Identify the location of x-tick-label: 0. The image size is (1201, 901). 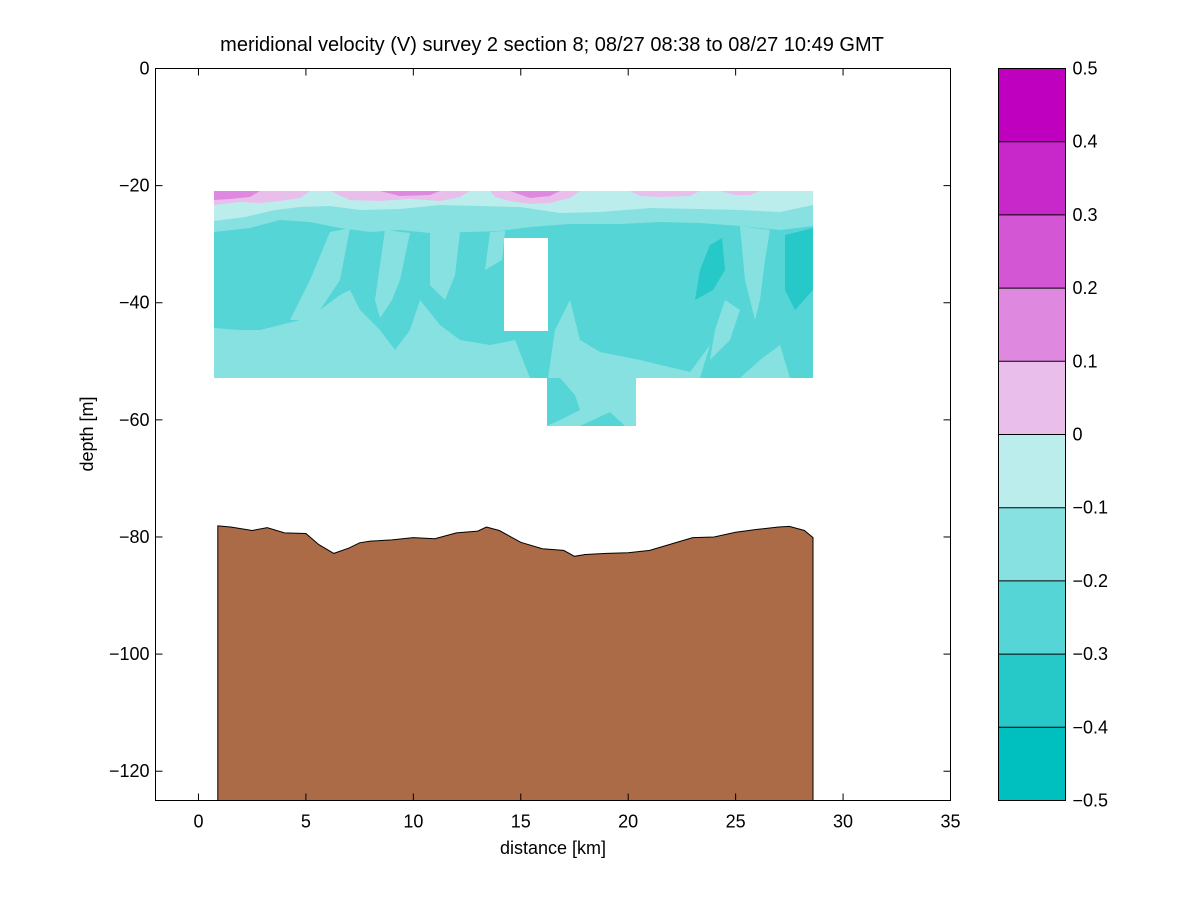
(198, 822).